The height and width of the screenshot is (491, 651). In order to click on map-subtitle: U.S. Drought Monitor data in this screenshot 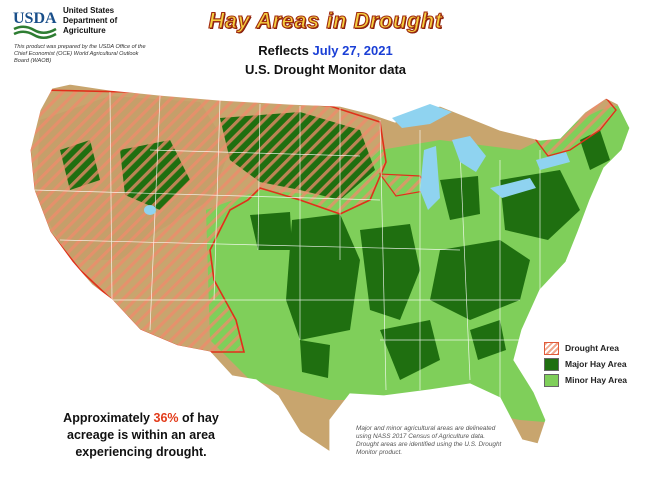, I will do `click(325, 69)`.